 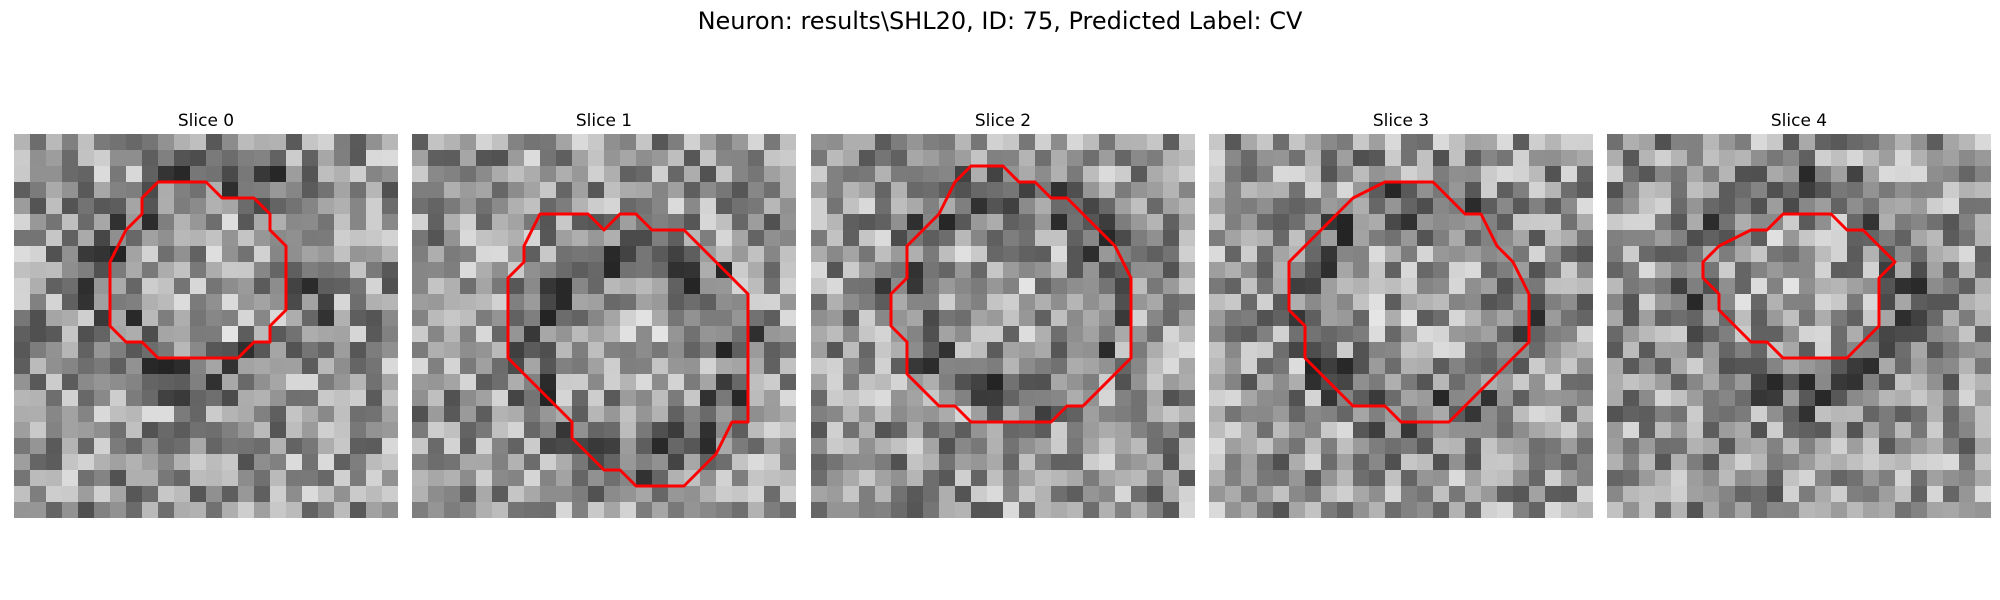 I want to click on slice-title: Slice 0, so click(x=206, y=121).